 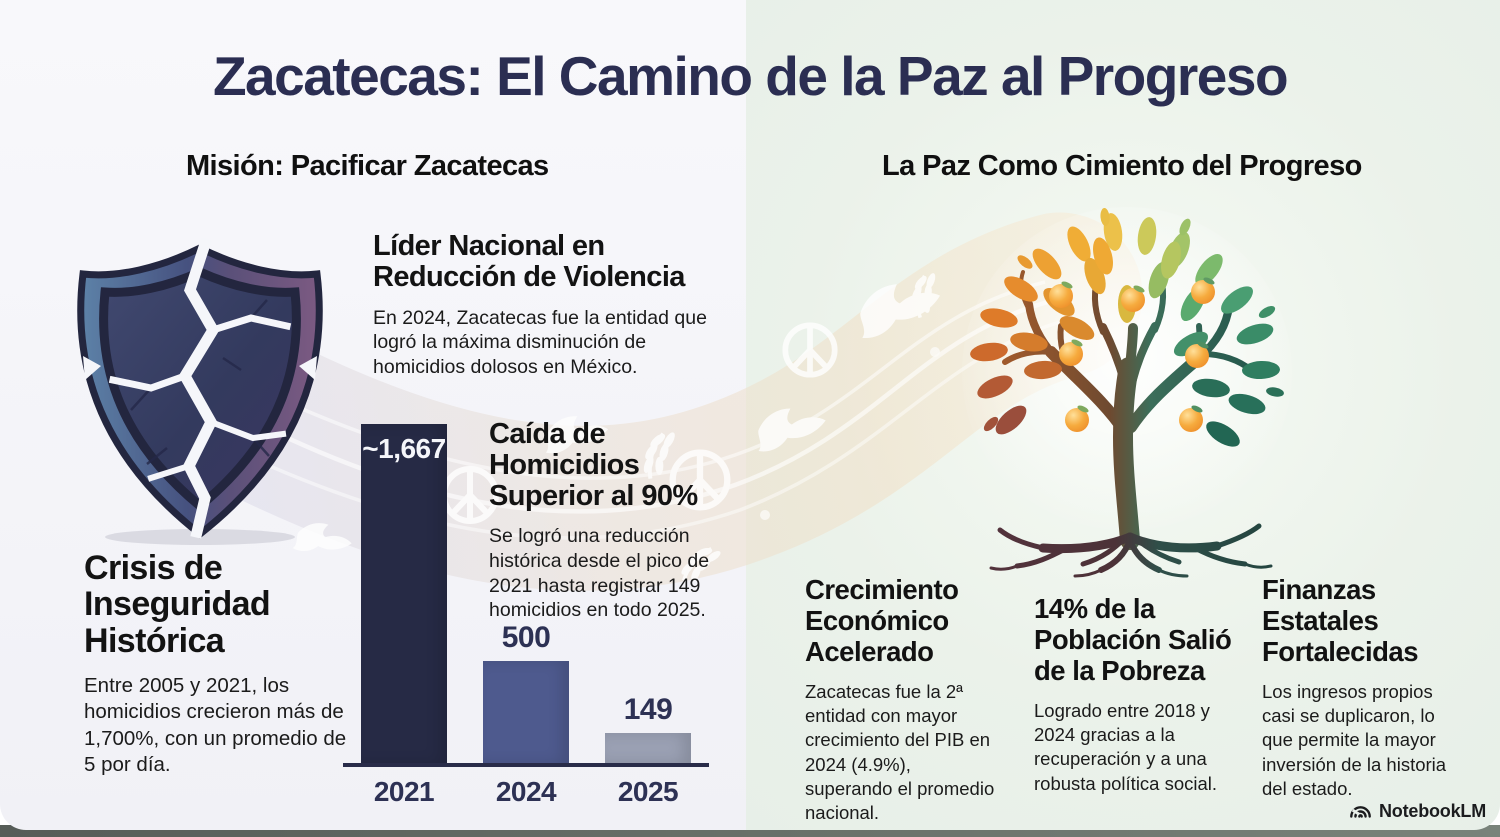 I want to click on bar-value-label: 500, so click(x=526, y=637).